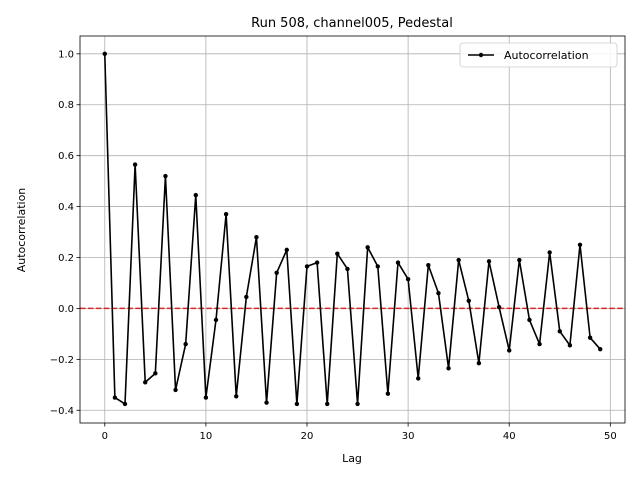 The image size is (640, 480). I want to click on x-tick-label: 50, so click(610, 436).